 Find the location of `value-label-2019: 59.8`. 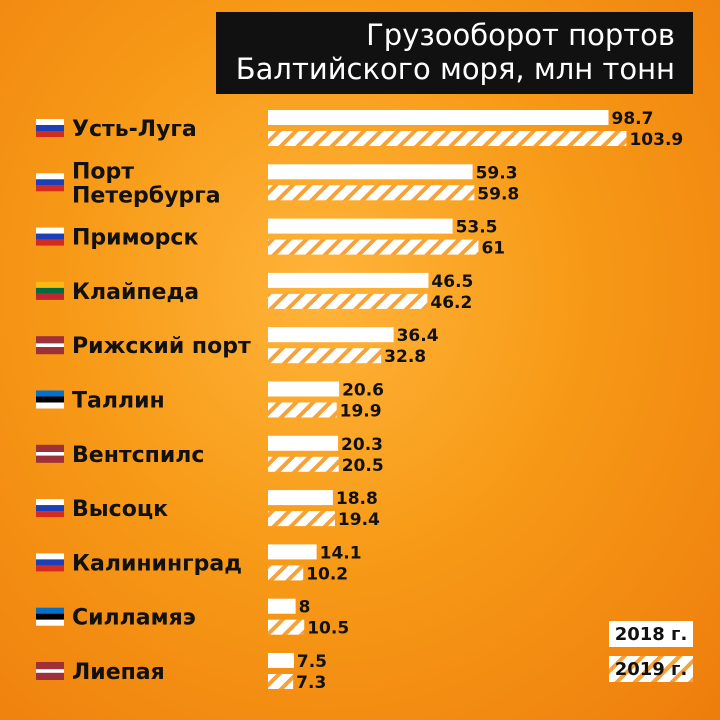

value-label-2019: 59.8 is located at coordinates (498, 194).